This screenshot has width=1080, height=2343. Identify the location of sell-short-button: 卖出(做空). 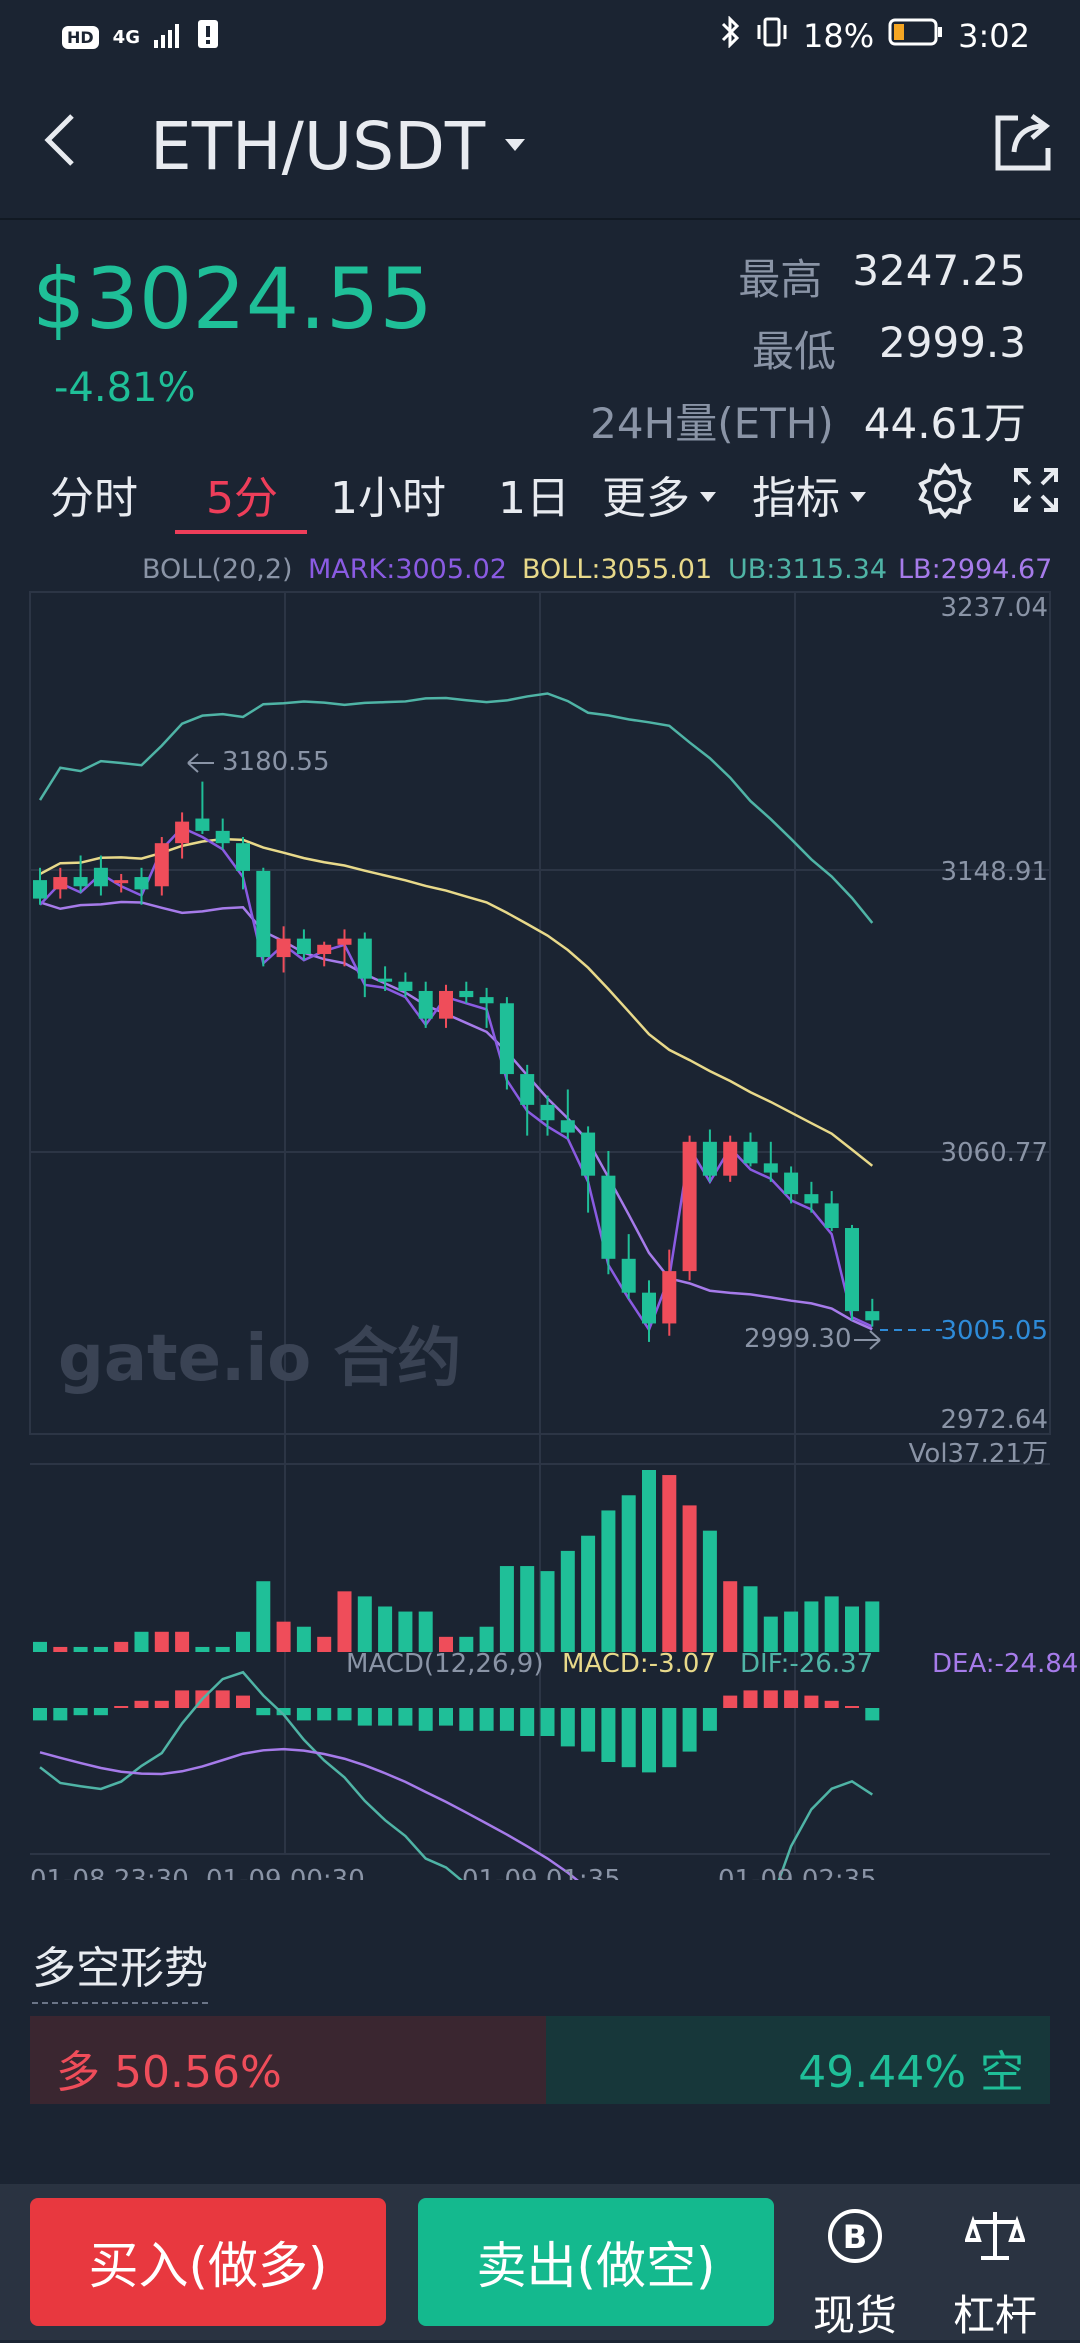
(596, 2262).